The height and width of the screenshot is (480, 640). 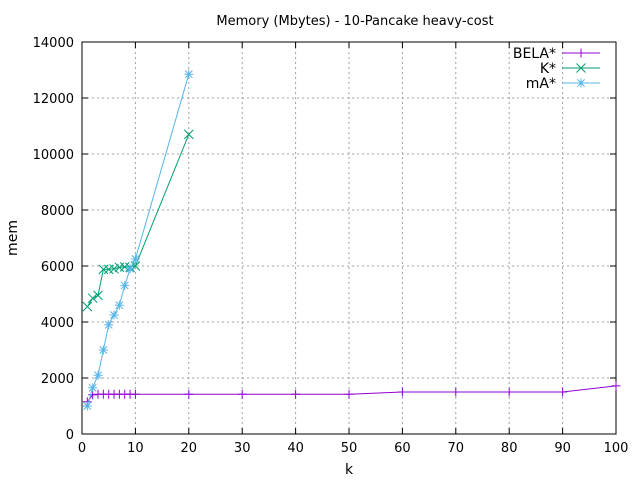 What do you see at coordinates (53, 155) in the screenshot?
I see `y-tick-label: 10000` at bounding box center [53, 155].